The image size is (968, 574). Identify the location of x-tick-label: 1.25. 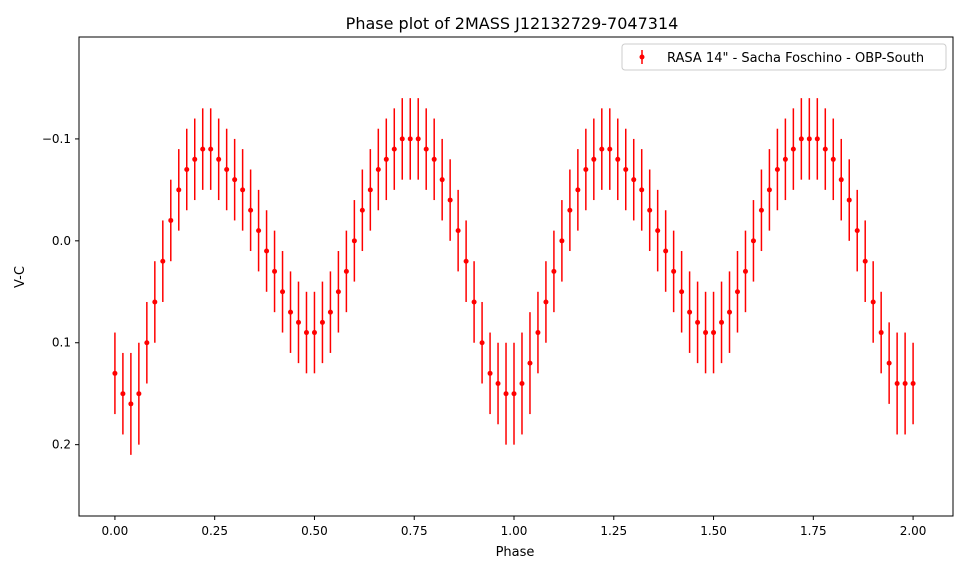
(613, 531).